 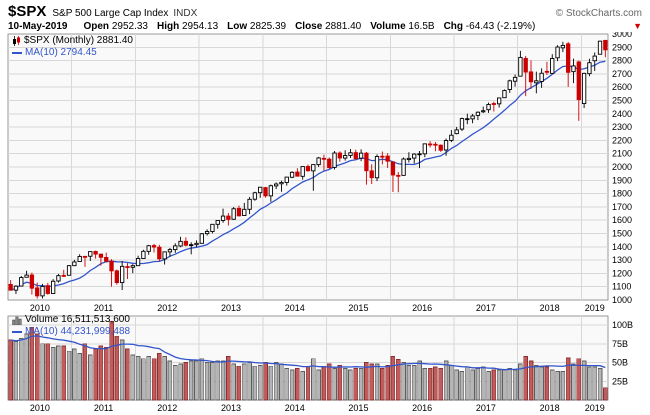 What do you see at coordinates (622, 167) in the screenshot?
I see `price-axis-tick: 2000` at bounding box center [622, 167].